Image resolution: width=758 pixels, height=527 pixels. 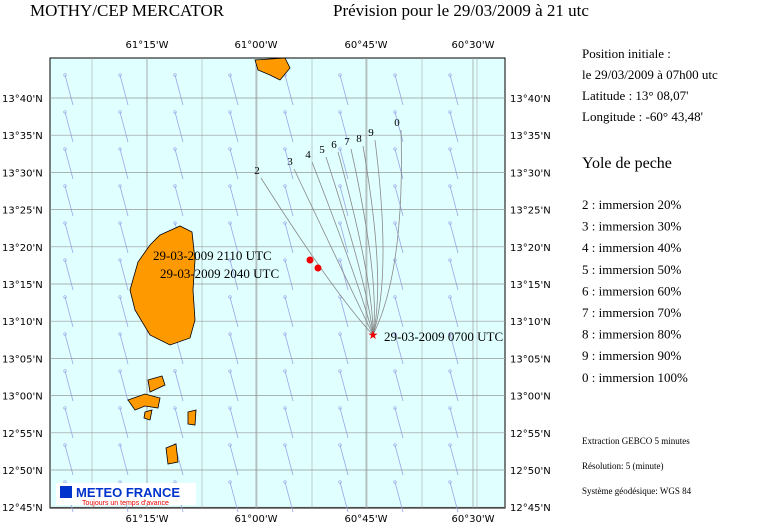 I want to click on lon-label: 60°45'W, so click(x=365, y=45).